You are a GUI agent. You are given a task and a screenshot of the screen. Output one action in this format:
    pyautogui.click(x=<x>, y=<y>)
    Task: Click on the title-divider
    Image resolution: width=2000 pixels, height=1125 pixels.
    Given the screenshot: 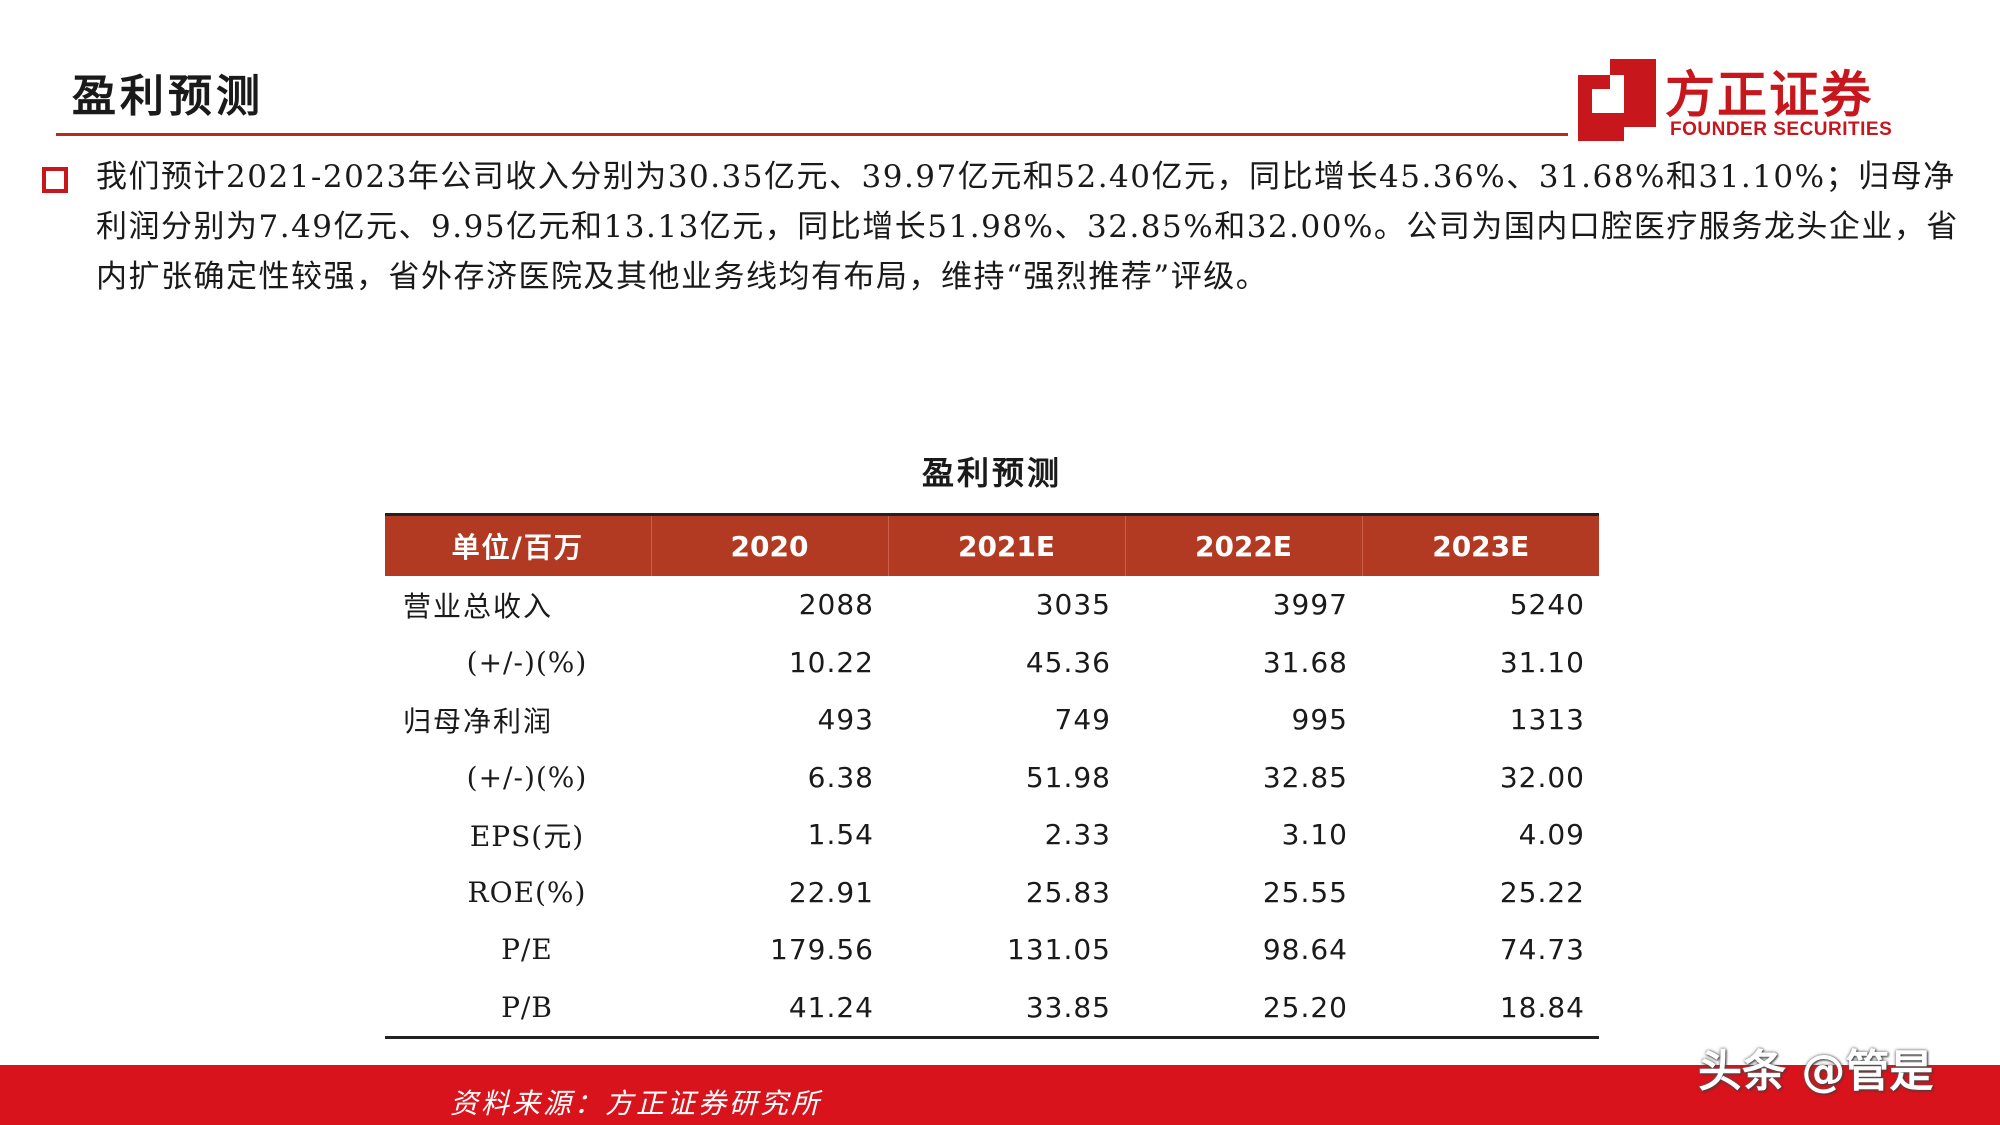 What is the action you would take?
    pyautogui.click(x=812, y=134)
    